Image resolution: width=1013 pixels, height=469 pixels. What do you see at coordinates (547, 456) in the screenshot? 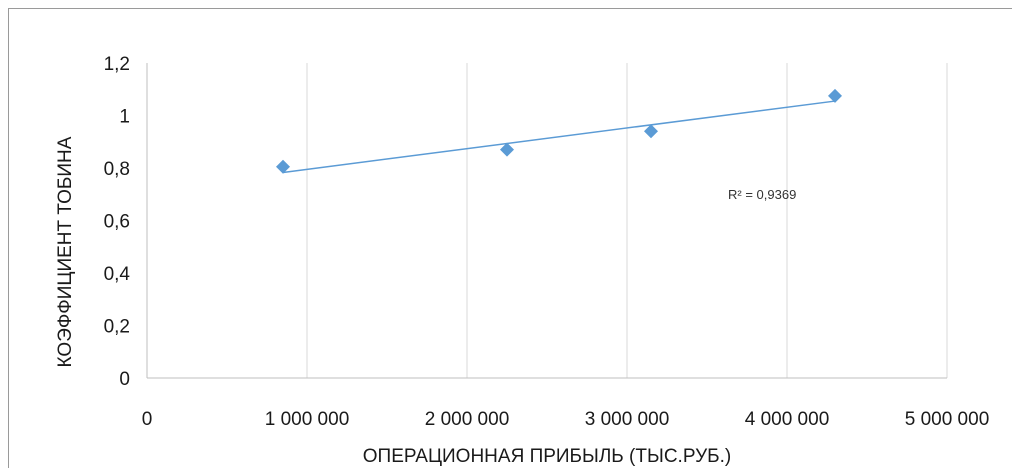
I see `x-axis-title: ОПЕРАЦИОННАЯ ПРИБЫЛЬ (ТЫС.РУБ.)` at bounding box center [547, 456].